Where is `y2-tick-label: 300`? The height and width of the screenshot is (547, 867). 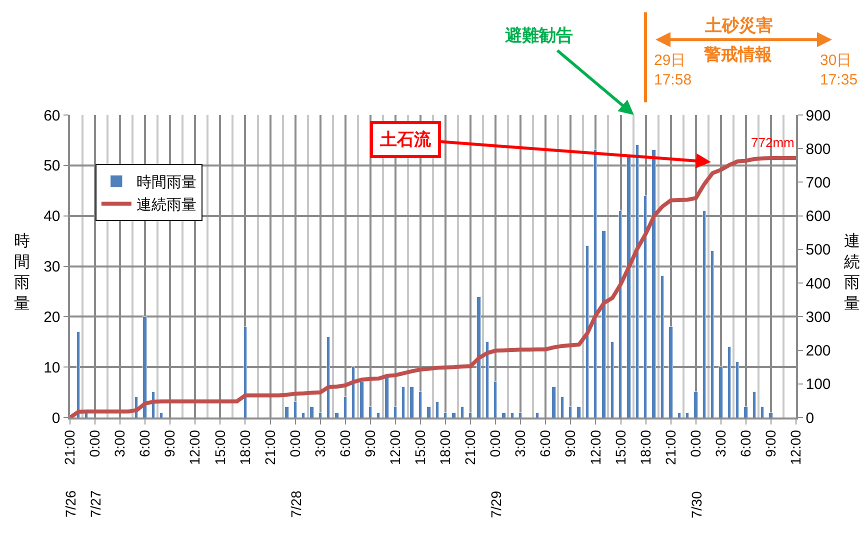
y2-tick-label: 300 is located at coordinates (818, 317).